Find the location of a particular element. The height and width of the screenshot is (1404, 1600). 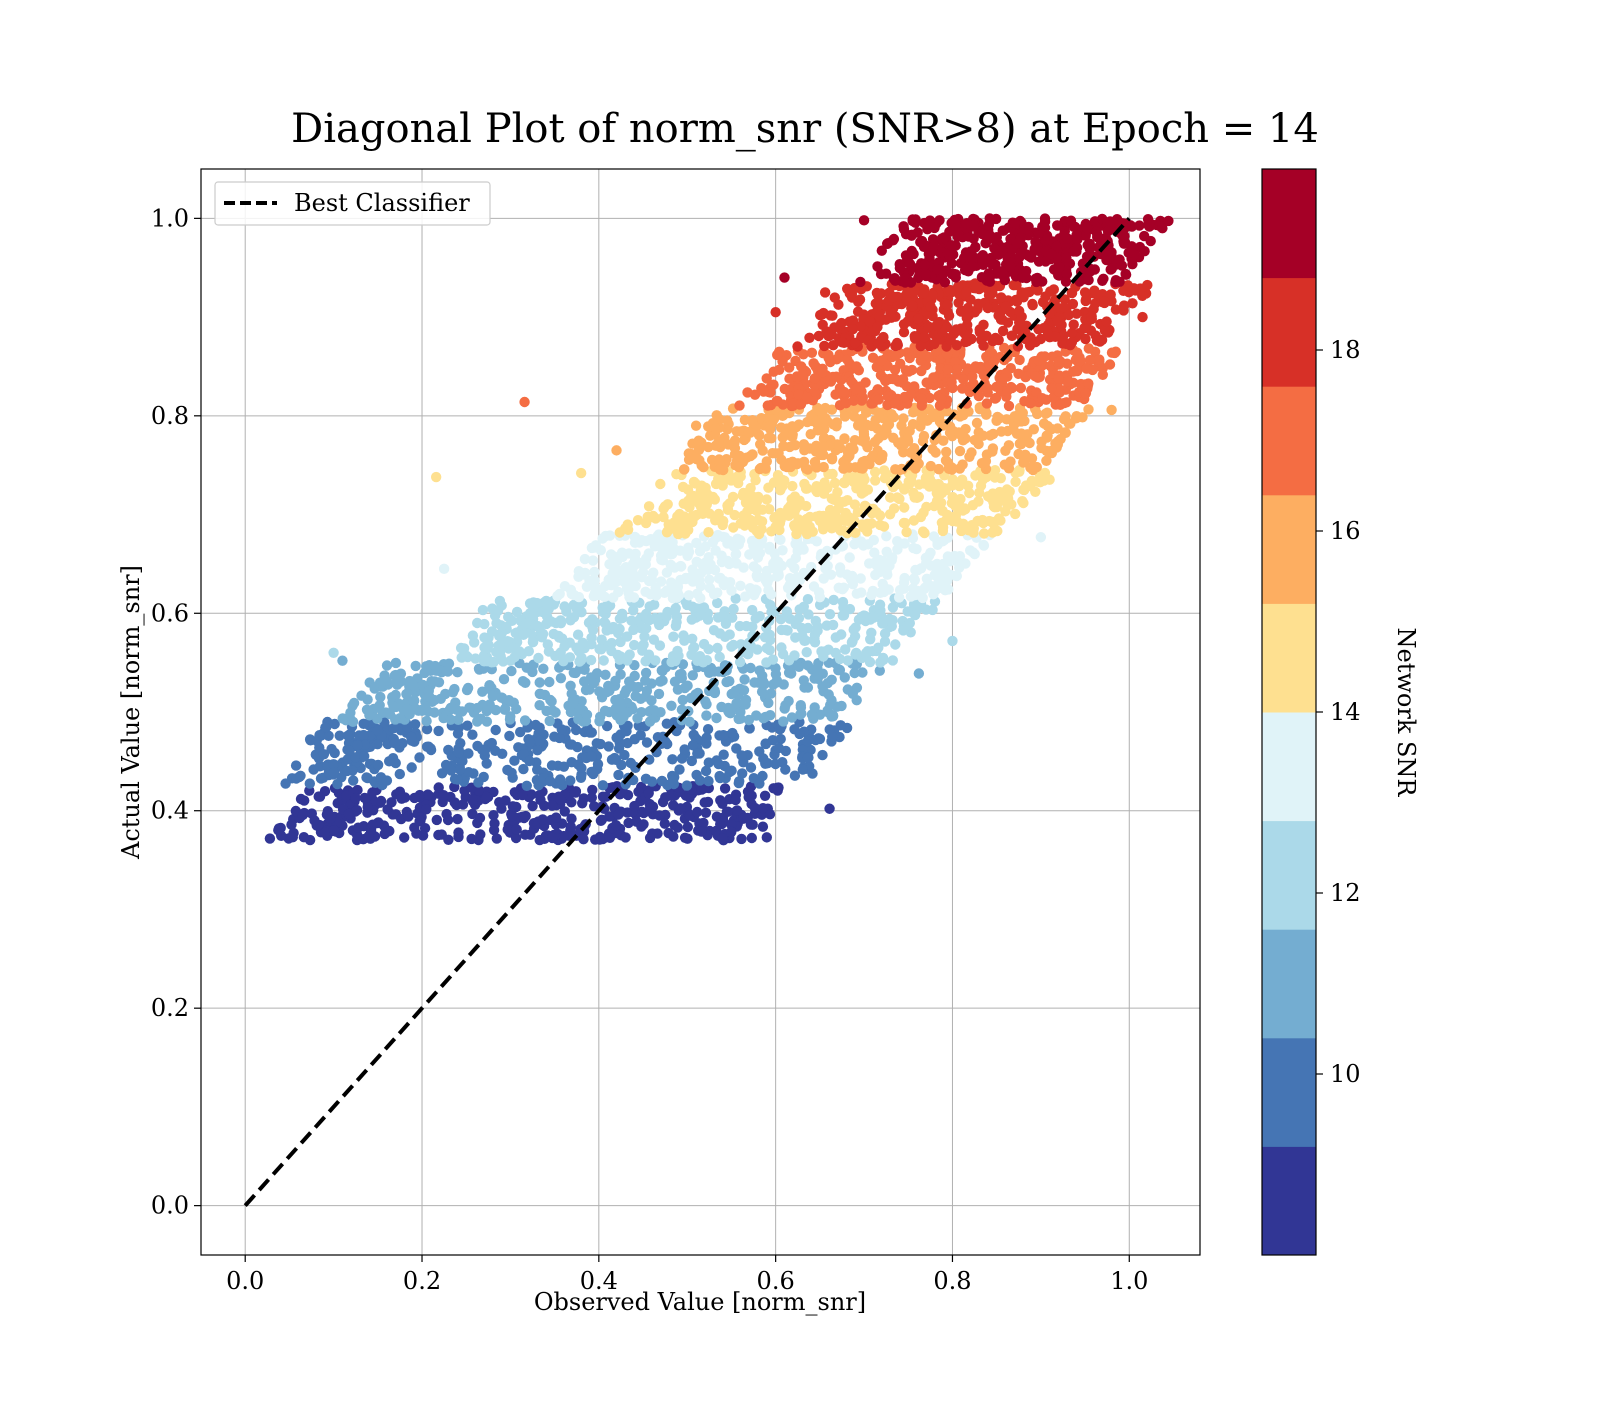

colorbar-label: Network SNR is located at coordinates (1406, 713).